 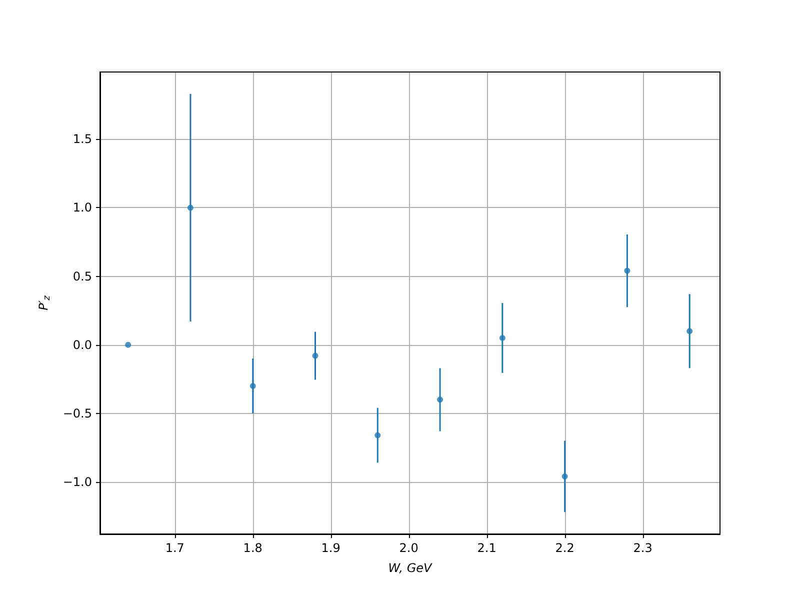 What do you see at coordinates (642, 548) in the screenshot?
I see `x-tick-label: 2.3` at bounding box center [642, 548].